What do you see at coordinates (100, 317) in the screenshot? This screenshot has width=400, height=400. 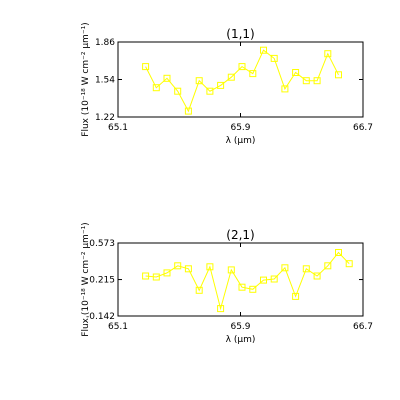 I see `y-tick-label: -0.142` at bounding box center [100, 317].